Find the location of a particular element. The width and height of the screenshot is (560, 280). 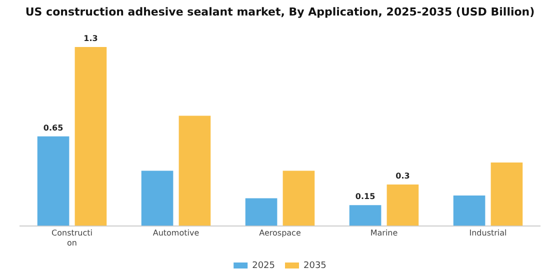

data-label: 0.15 is located at coordinates (365, 197).